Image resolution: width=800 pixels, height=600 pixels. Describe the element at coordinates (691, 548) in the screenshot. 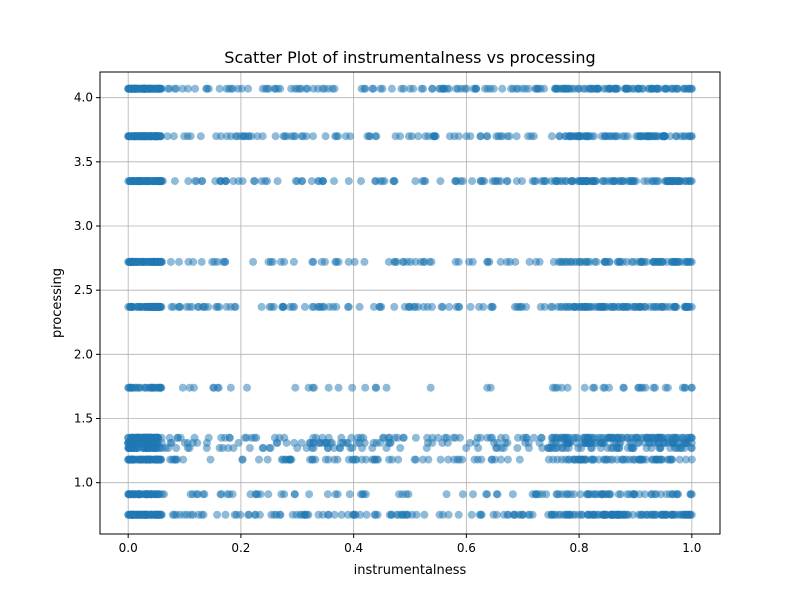

I see `x-tick-label: 1.0` at that location.